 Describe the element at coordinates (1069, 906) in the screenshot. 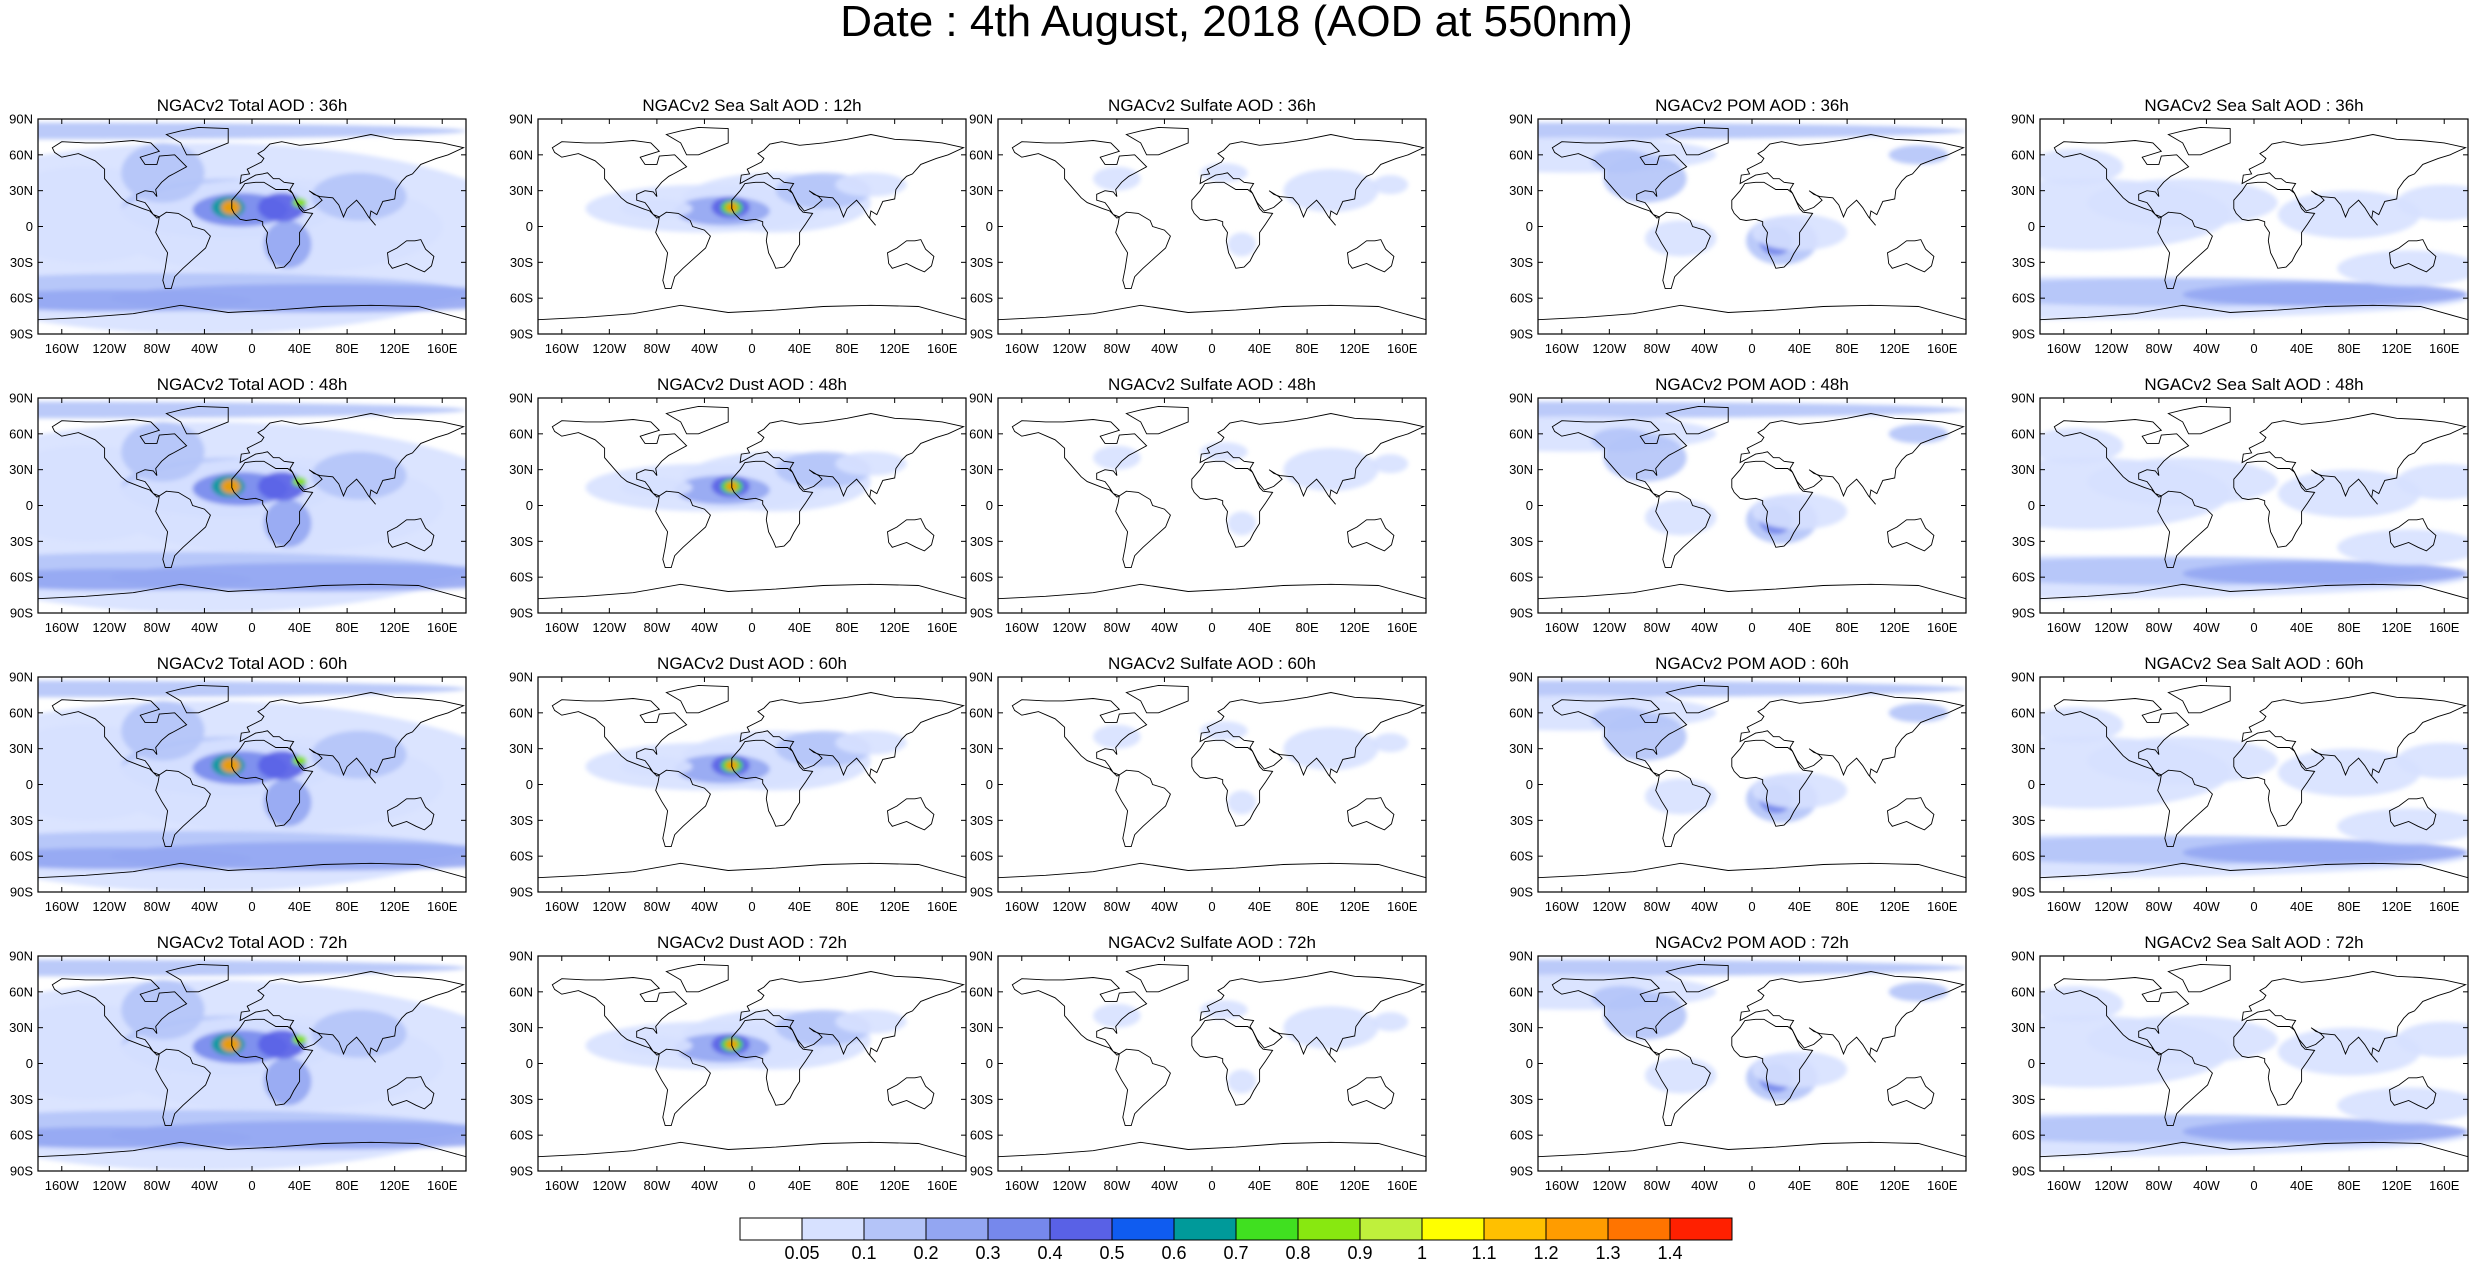

I see `lon-label: 120W` at that location.